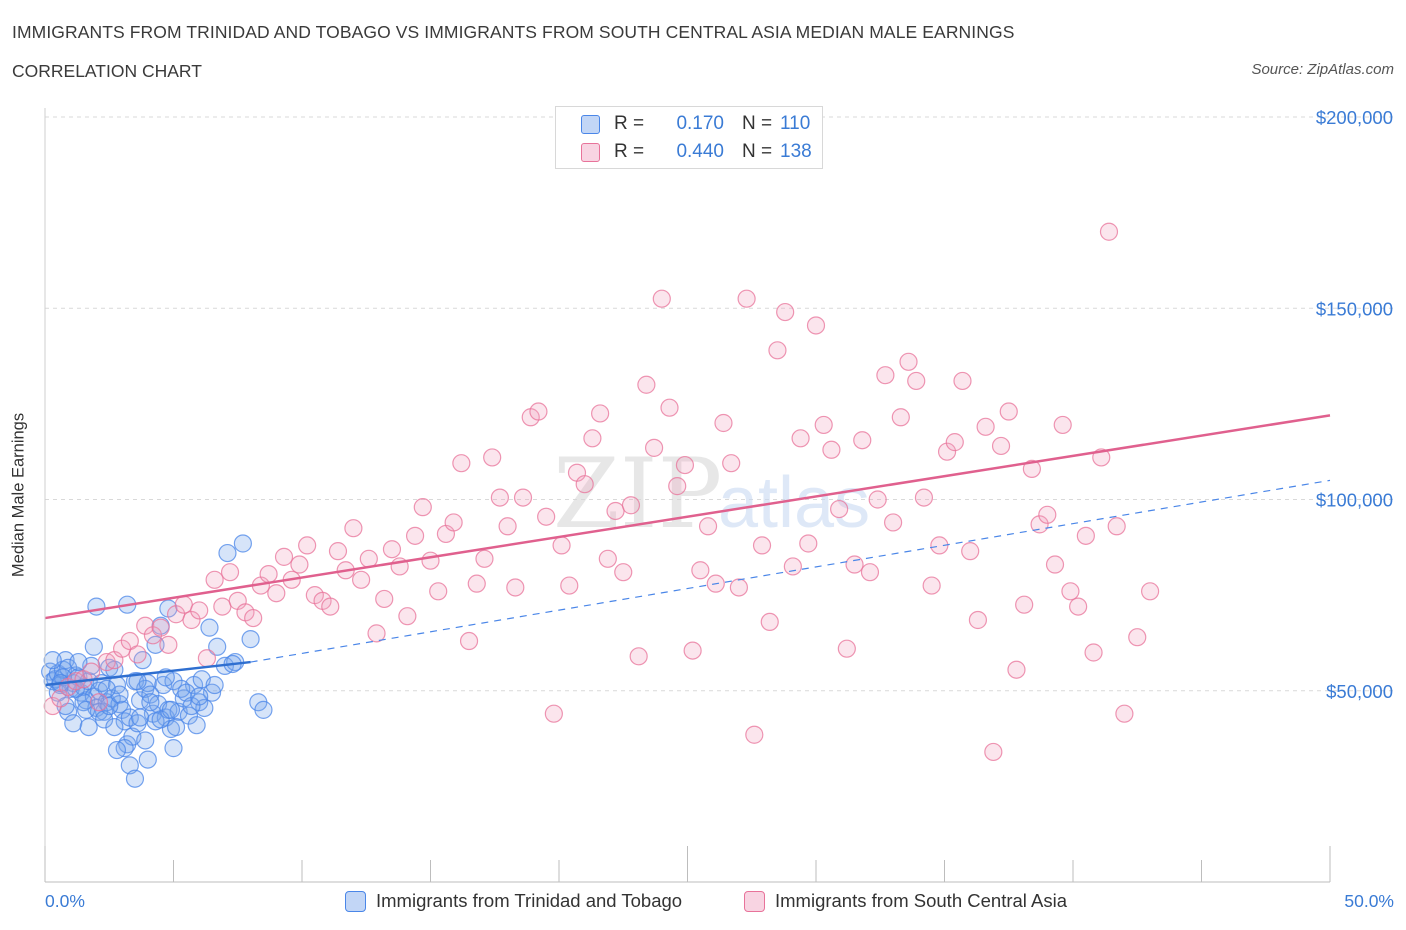 This screenshot has width=1406, height=930. What do you see at coordinates (795, 123) in the screenshot?
I see `n-value: 110` at bounding box center [795, 123].